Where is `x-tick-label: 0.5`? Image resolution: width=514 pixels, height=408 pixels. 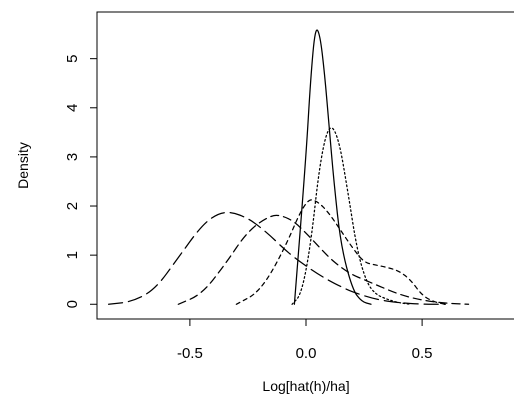
x-tick-label: 0.5 is located at coordinates (422, 353).